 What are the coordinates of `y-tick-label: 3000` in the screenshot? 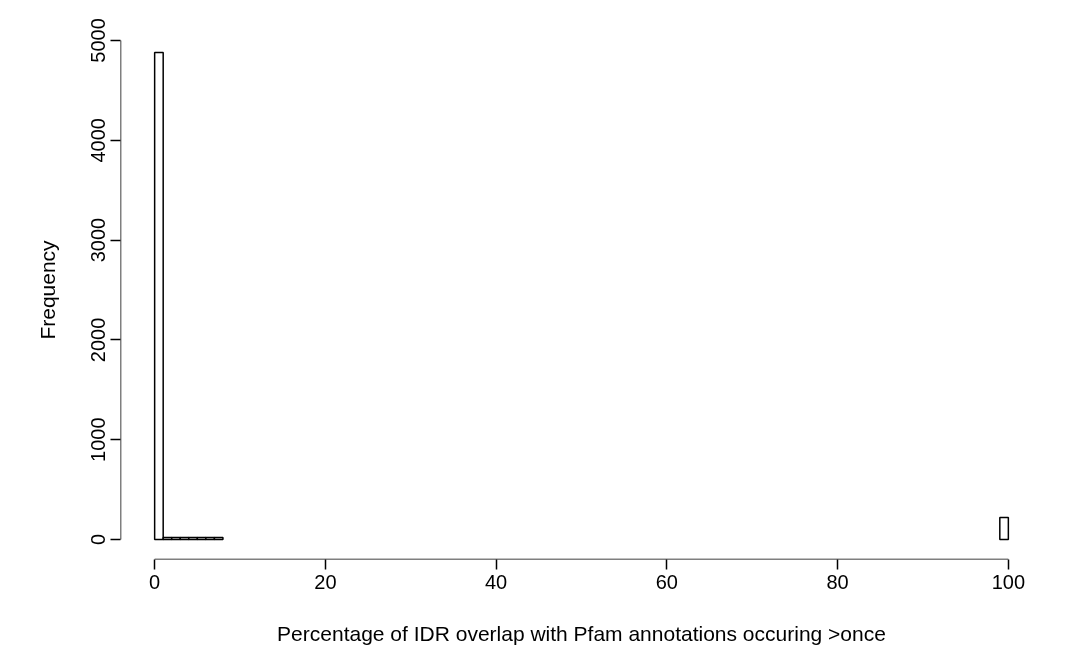 It's located at (98, 240).